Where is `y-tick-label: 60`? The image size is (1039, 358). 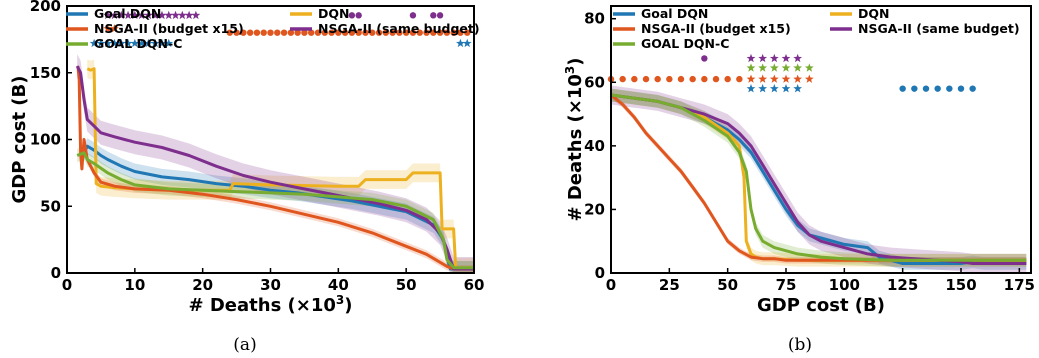 y-tick-label: 60 is located at coordinates (594, 82).